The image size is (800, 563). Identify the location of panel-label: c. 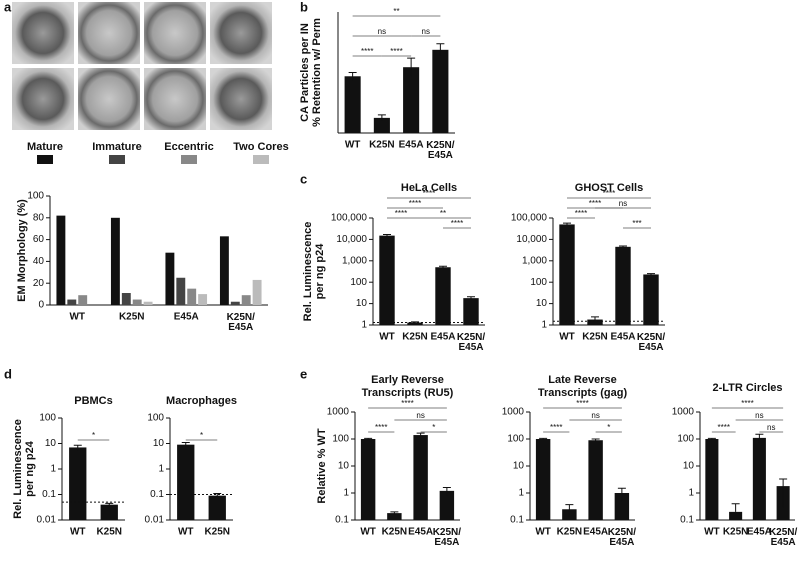
(303, 178).